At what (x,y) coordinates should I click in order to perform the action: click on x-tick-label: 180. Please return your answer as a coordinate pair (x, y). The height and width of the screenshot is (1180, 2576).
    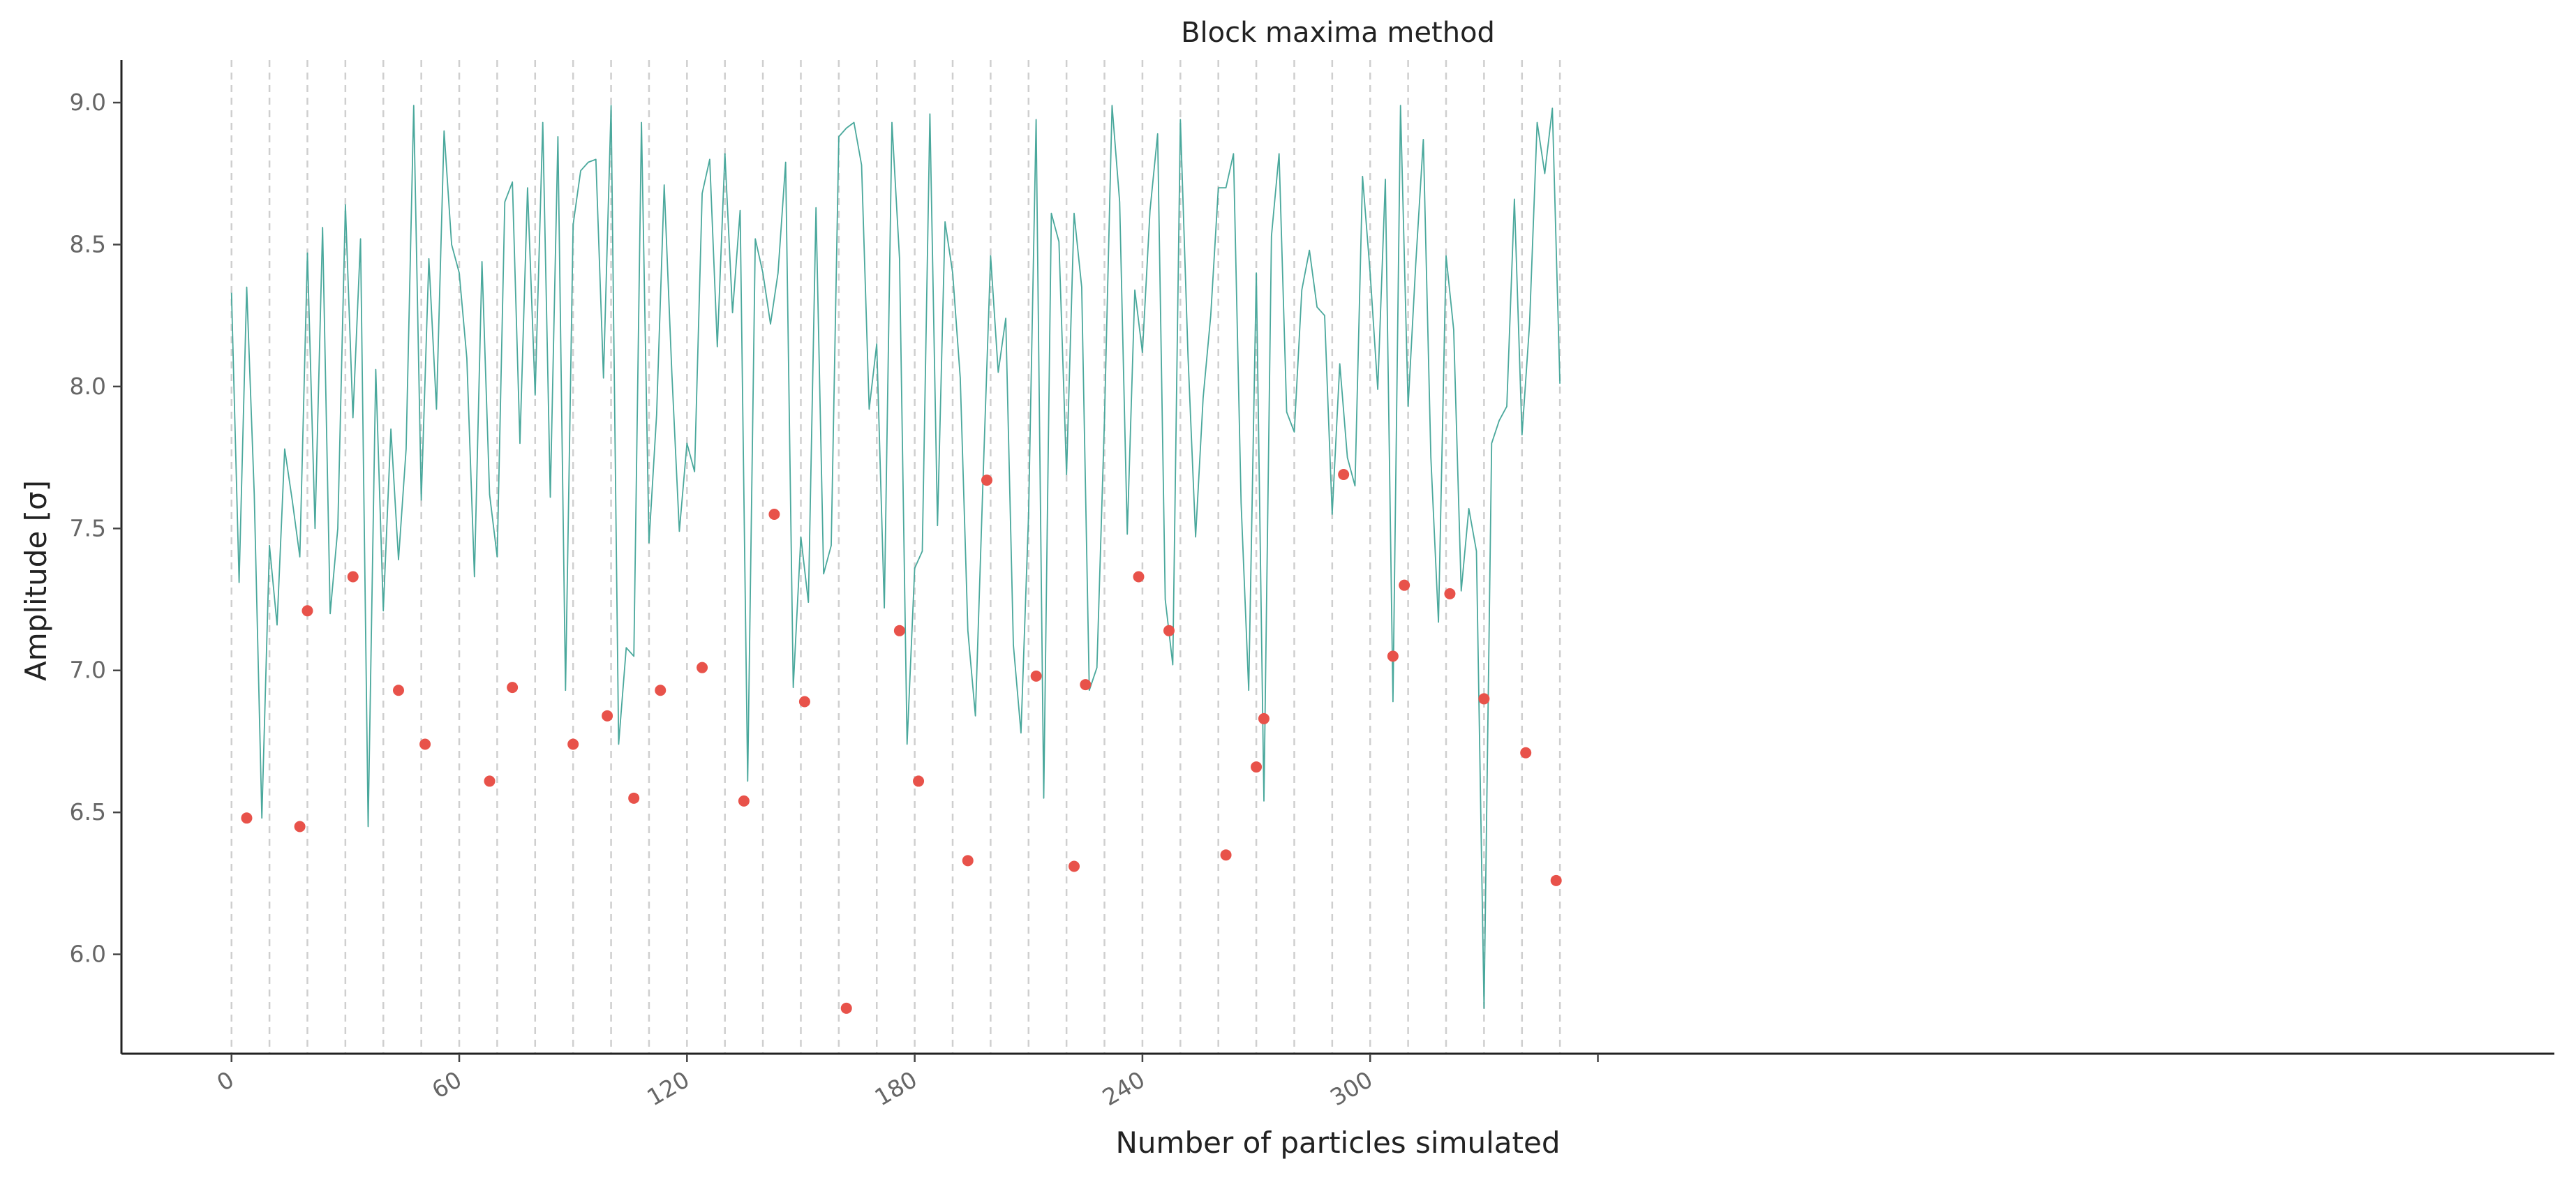
    Looking at the image, I should click on (896, 1088).